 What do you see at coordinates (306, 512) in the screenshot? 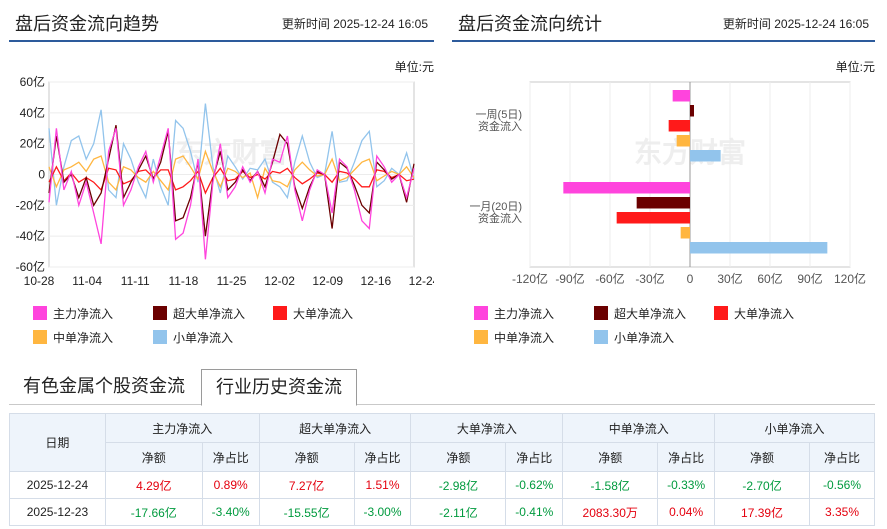
I see `table-cell: -15.55亿` at bounding box center [306, 512].